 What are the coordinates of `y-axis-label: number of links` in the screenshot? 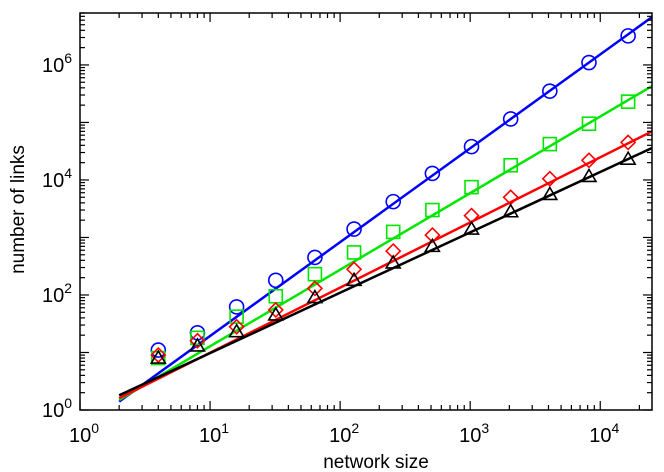 It's located at (18, 209).